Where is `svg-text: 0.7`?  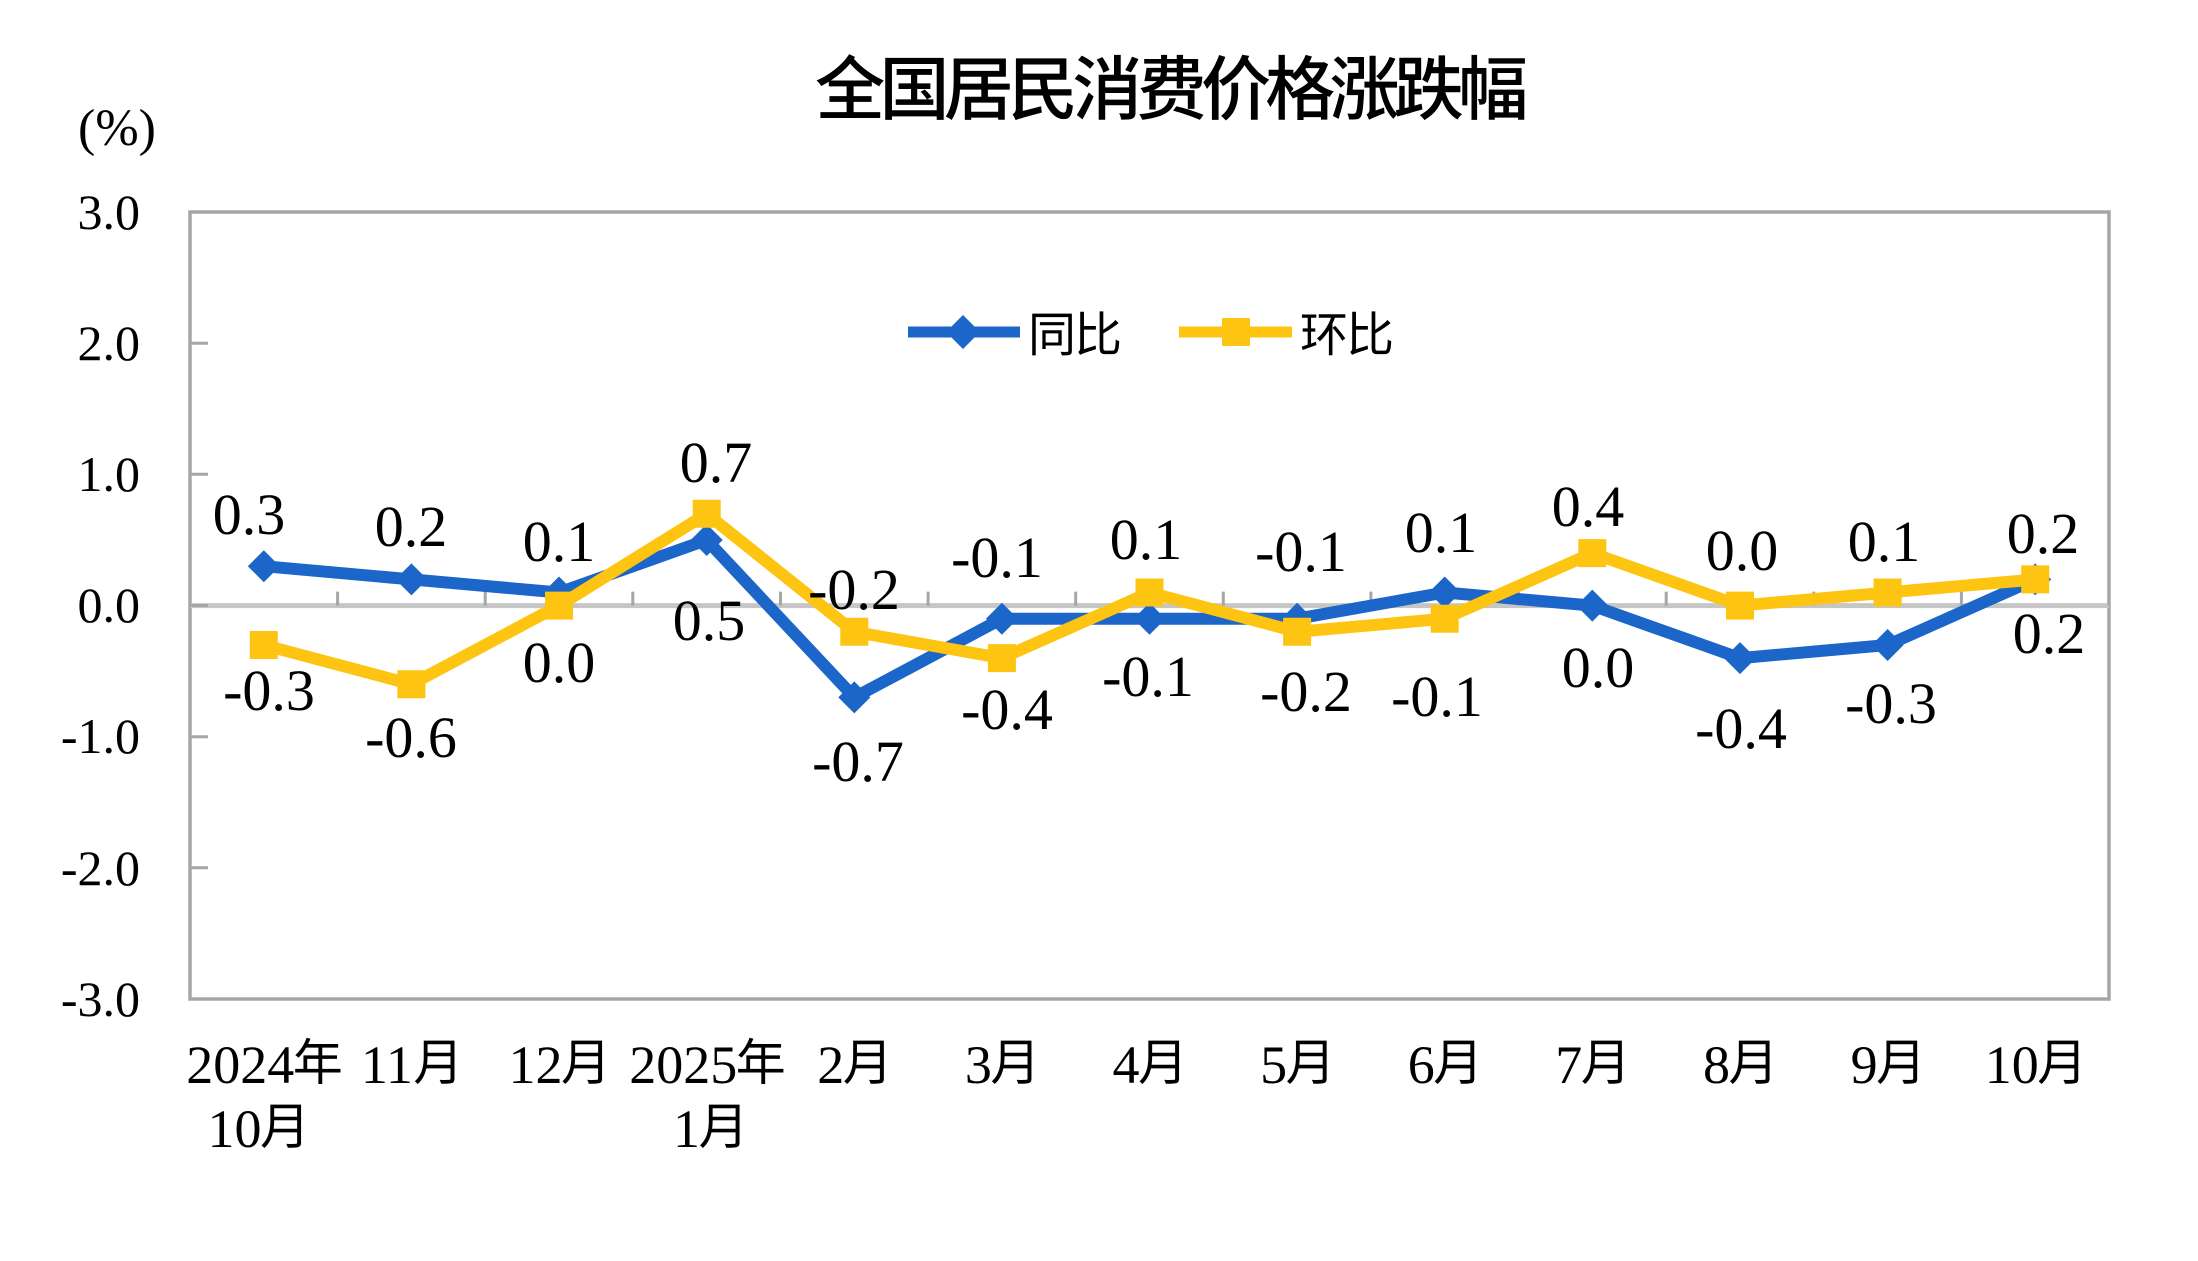
svg-text: 0.7 is located at coordinates (716, 462).